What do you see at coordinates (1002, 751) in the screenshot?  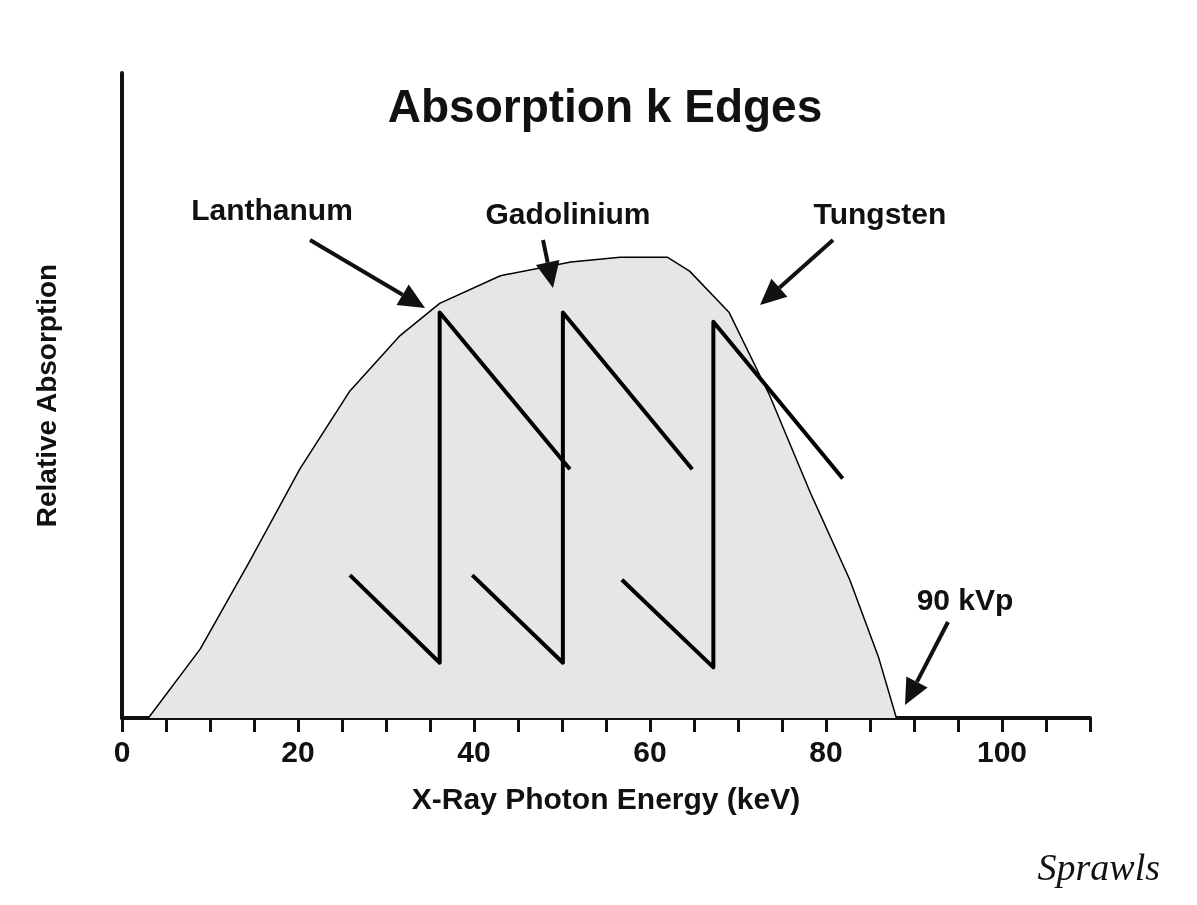 I see `x-tick-label: 100` at bounding box center [1002, 751].